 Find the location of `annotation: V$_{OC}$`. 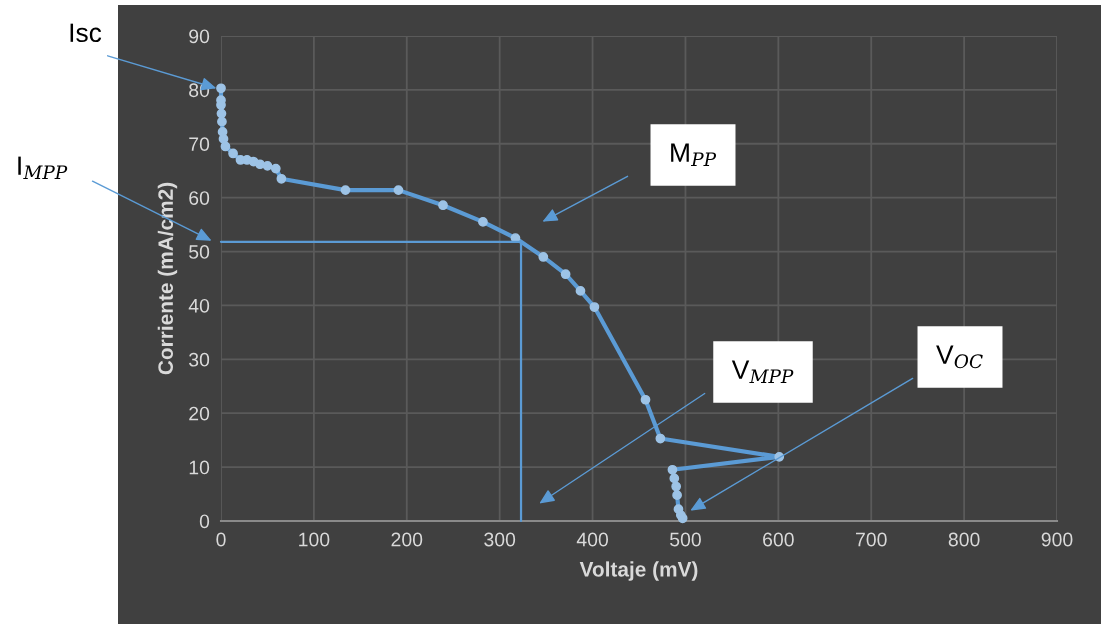

annotation: V$_{OC}$ is located at coordinates (959, 357).